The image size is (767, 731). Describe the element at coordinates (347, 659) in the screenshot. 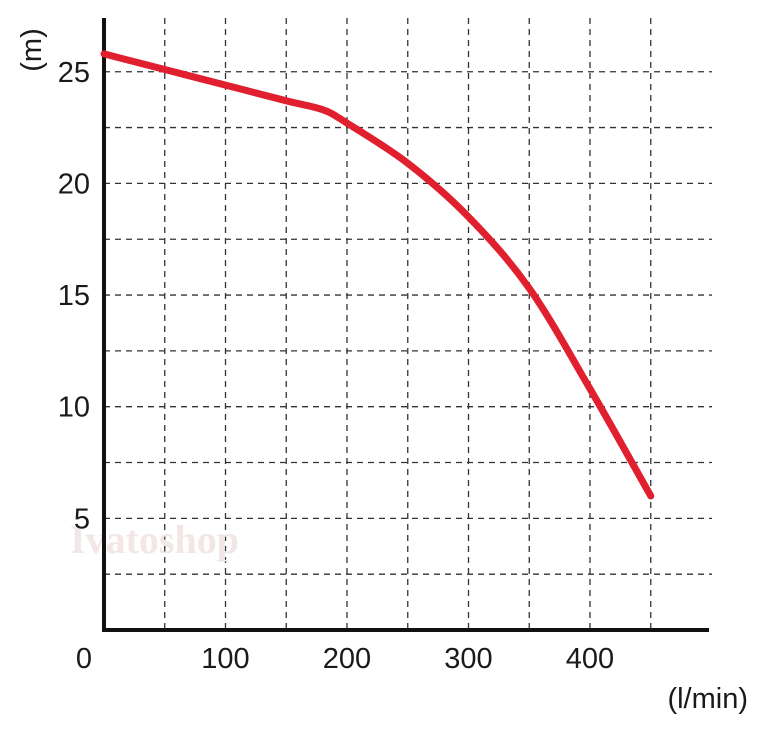

I see `x-tick-label-1: 200` at that location.